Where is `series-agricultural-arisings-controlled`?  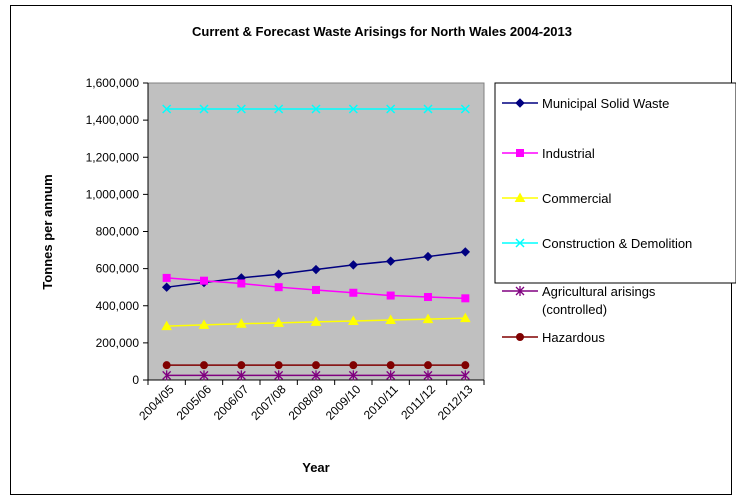 series-agricultural-arisings-controlled is located at coordinates (316, 375).